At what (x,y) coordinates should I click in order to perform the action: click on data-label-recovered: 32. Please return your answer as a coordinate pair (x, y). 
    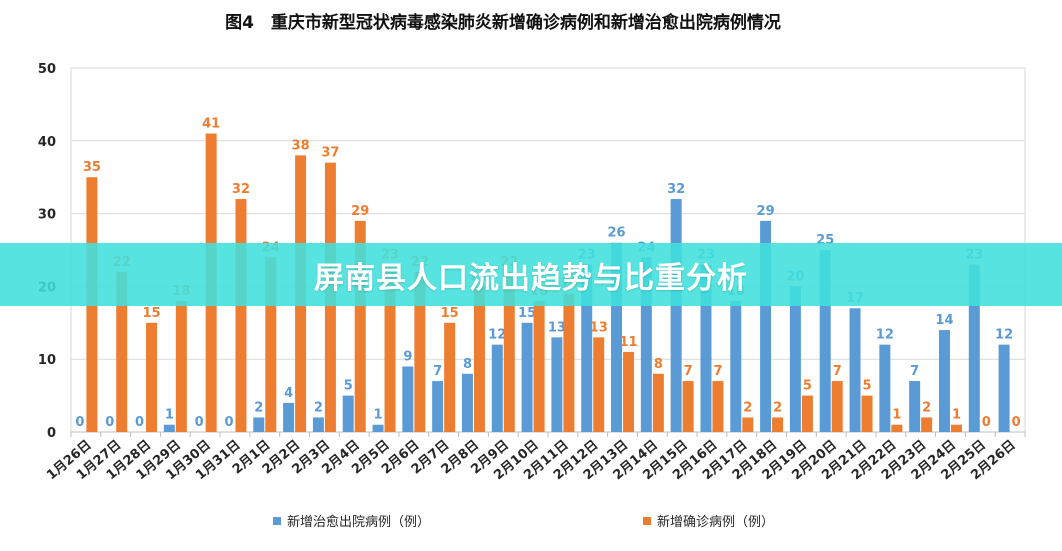
    Looking at the image, I should click on (676, 189).